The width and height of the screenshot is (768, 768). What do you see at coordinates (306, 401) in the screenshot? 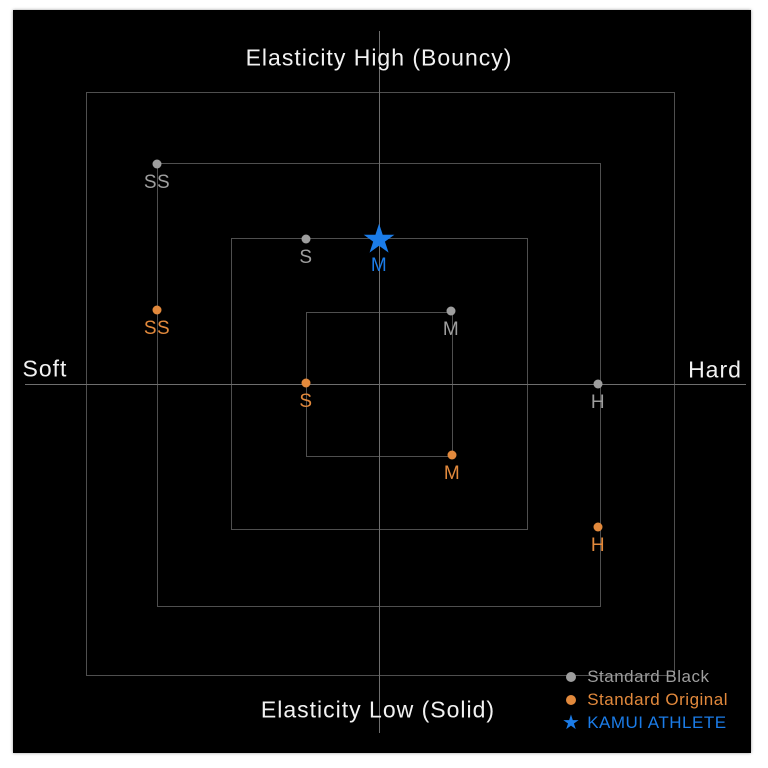
I see `point-label-standard-original-s: S` at bounding box center [306, 401].